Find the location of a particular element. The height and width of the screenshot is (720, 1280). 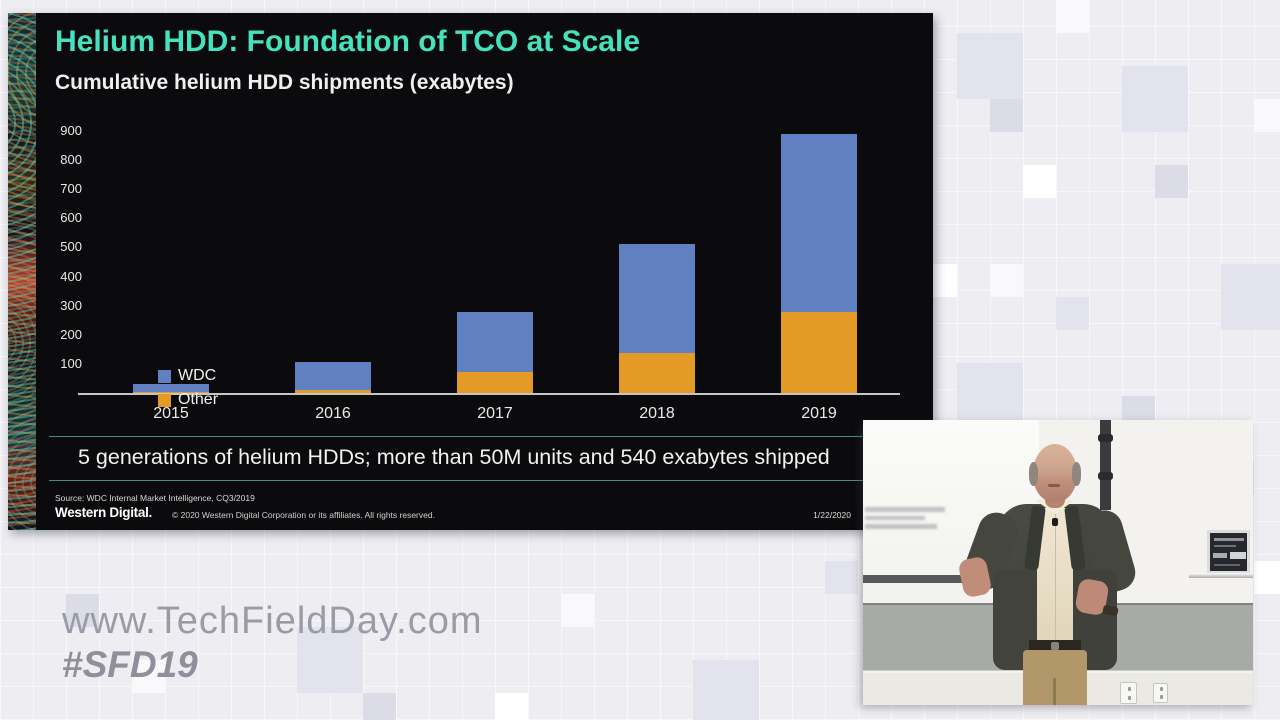

y-tick-label: 500 is located at coordinates (71, 247).